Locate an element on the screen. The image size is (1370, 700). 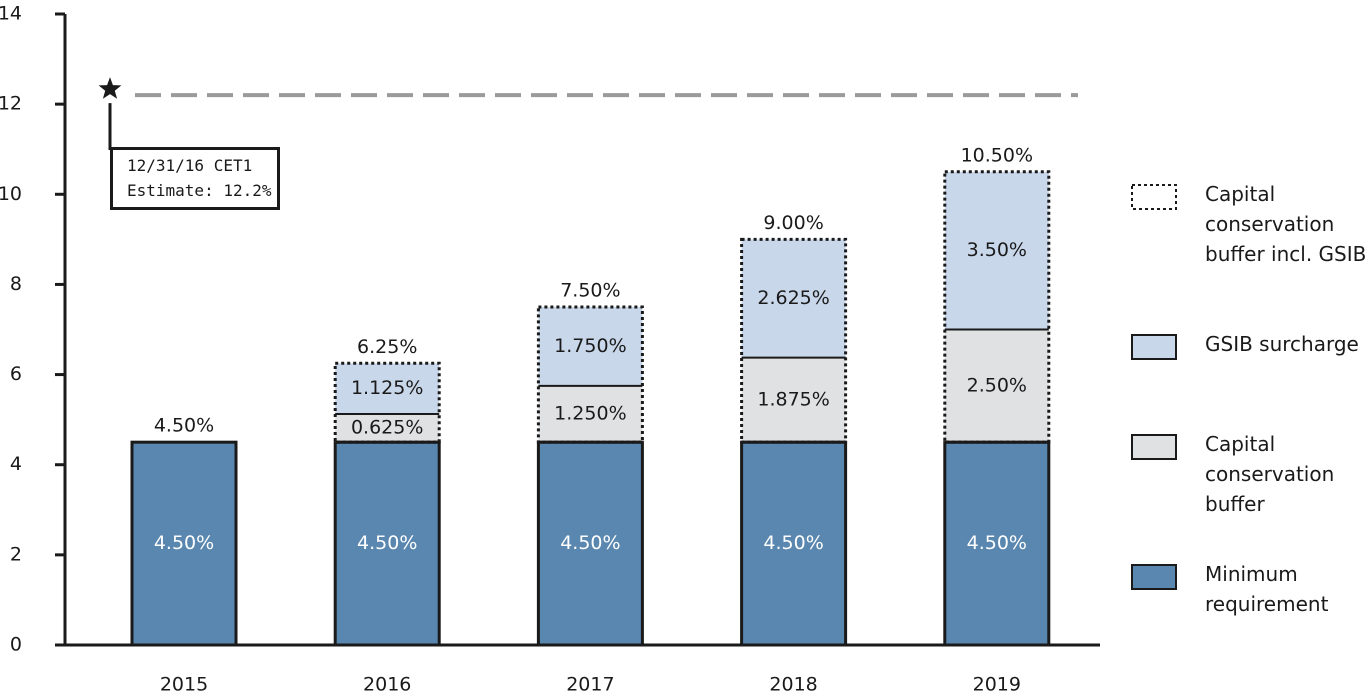
value-label: 0.625% is located at coordinates (387, 428).